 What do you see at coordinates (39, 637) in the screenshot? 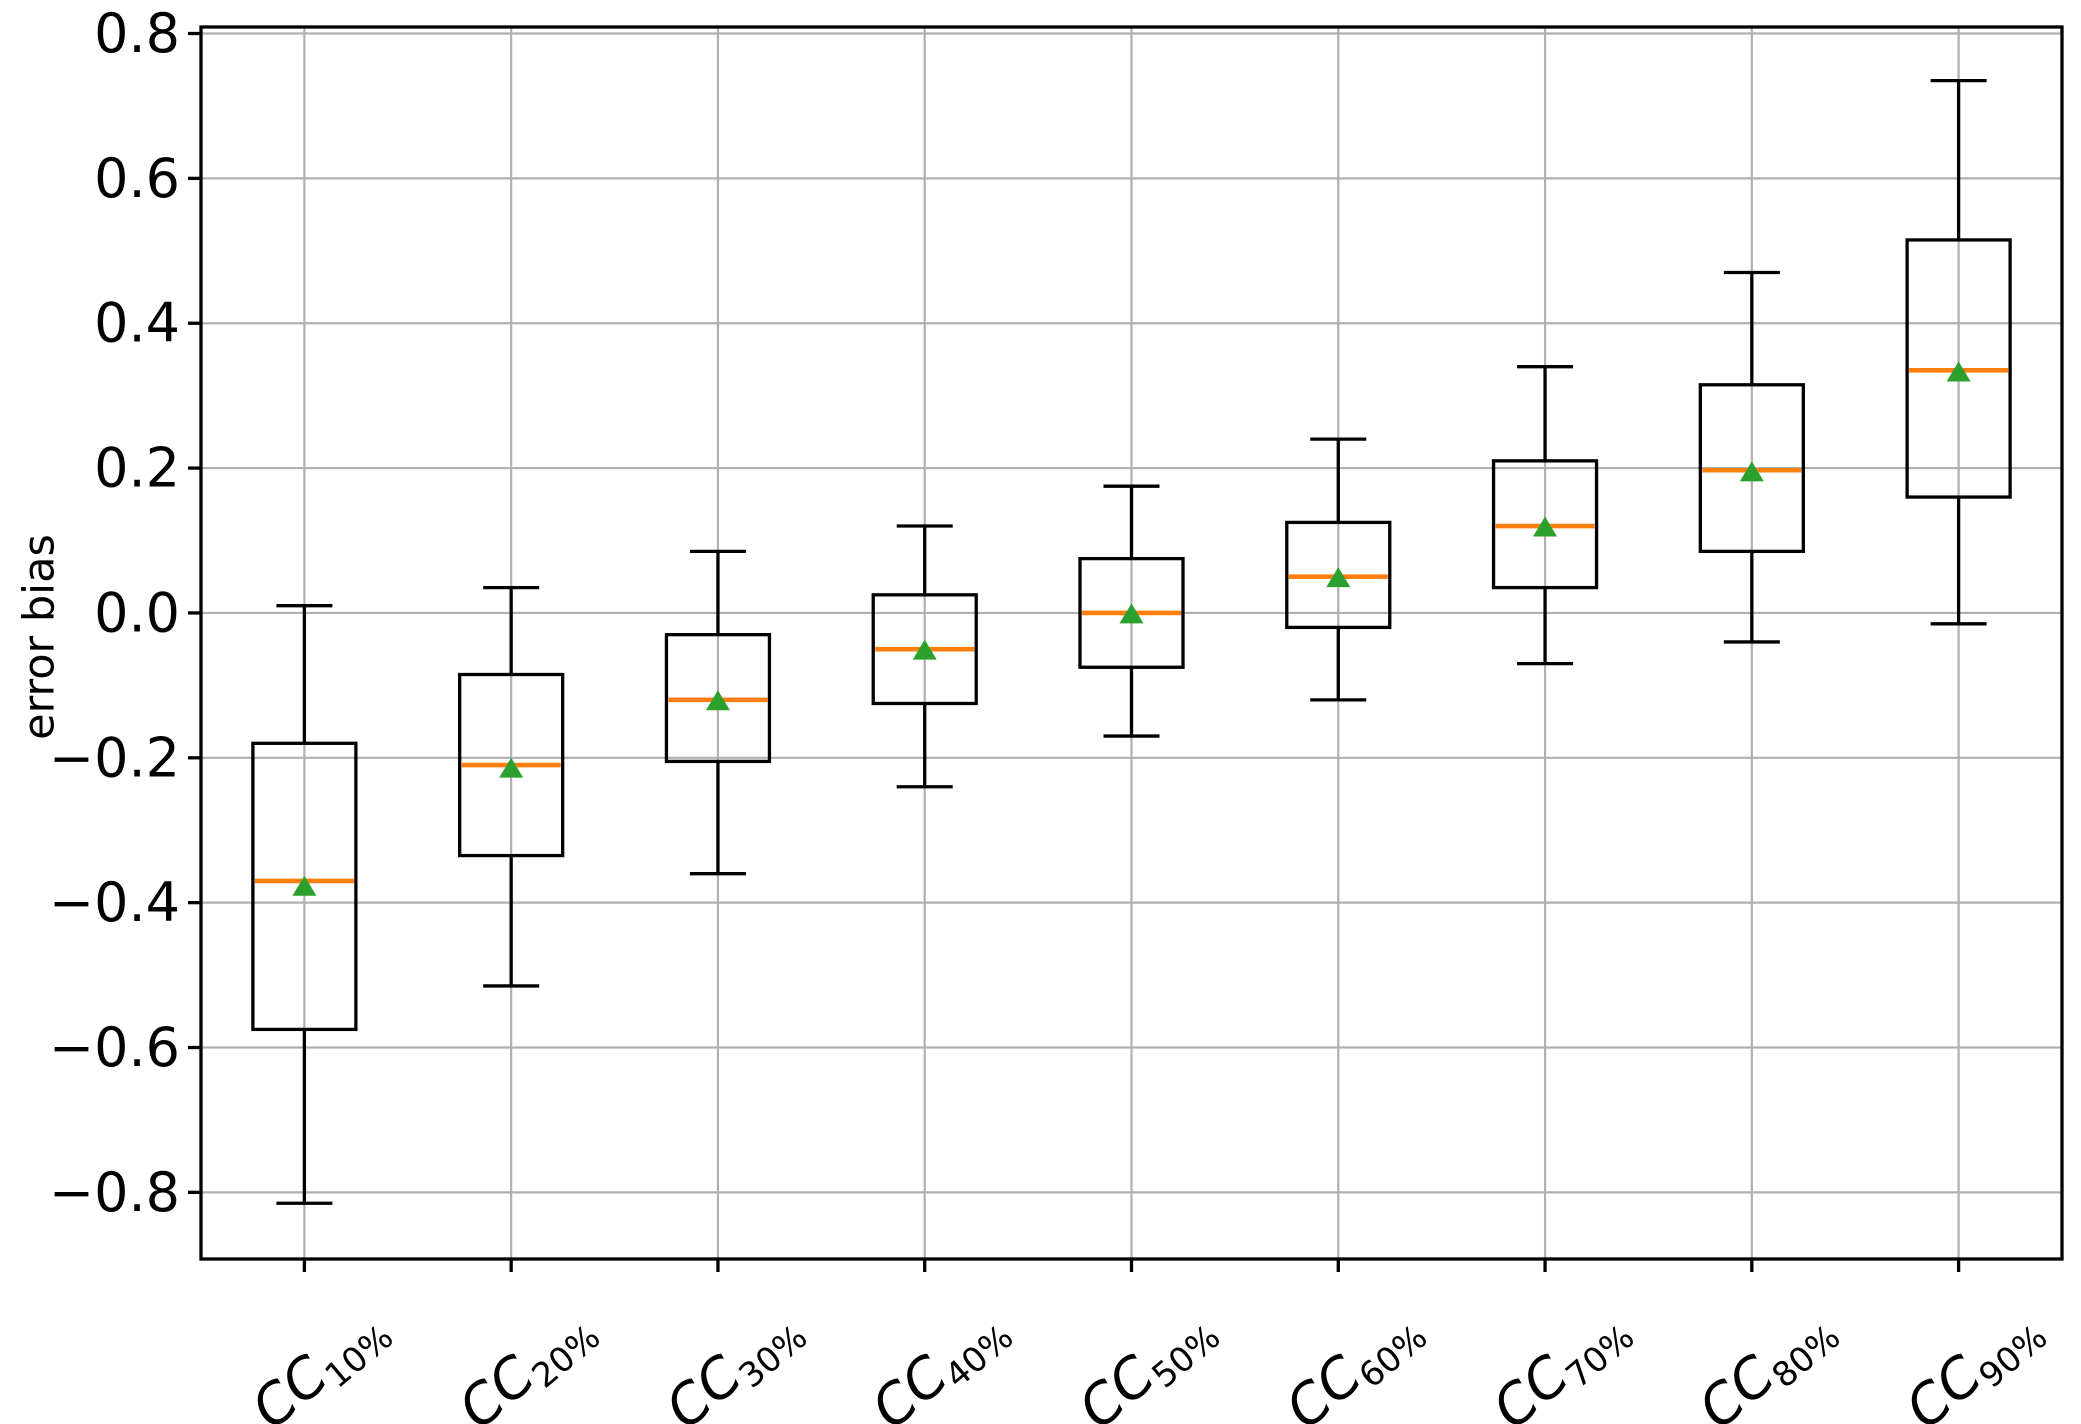
I see `y-axis-label: error bias` at bounding box center [39, 637].